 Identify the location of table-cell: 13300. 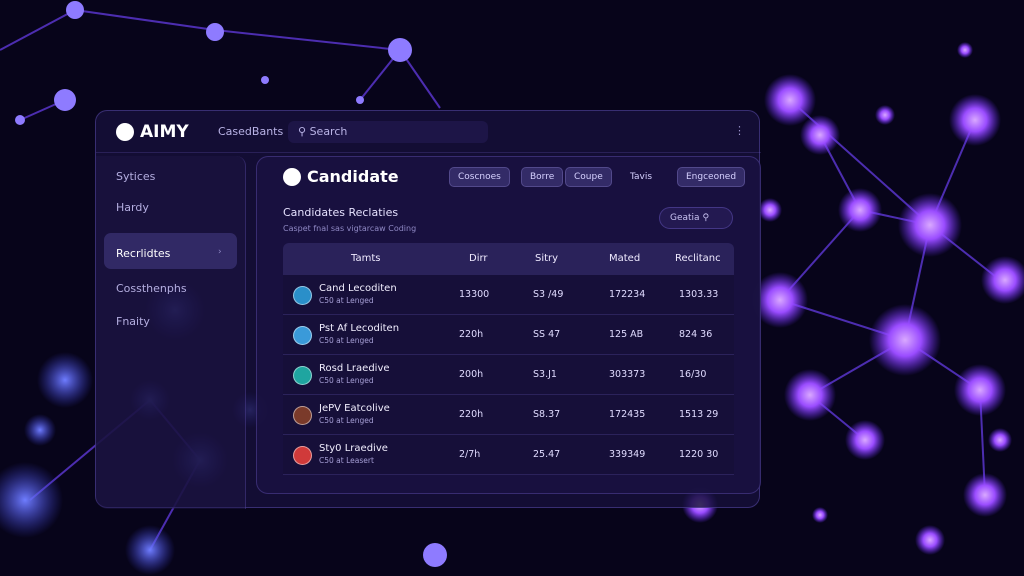
(474, 294).